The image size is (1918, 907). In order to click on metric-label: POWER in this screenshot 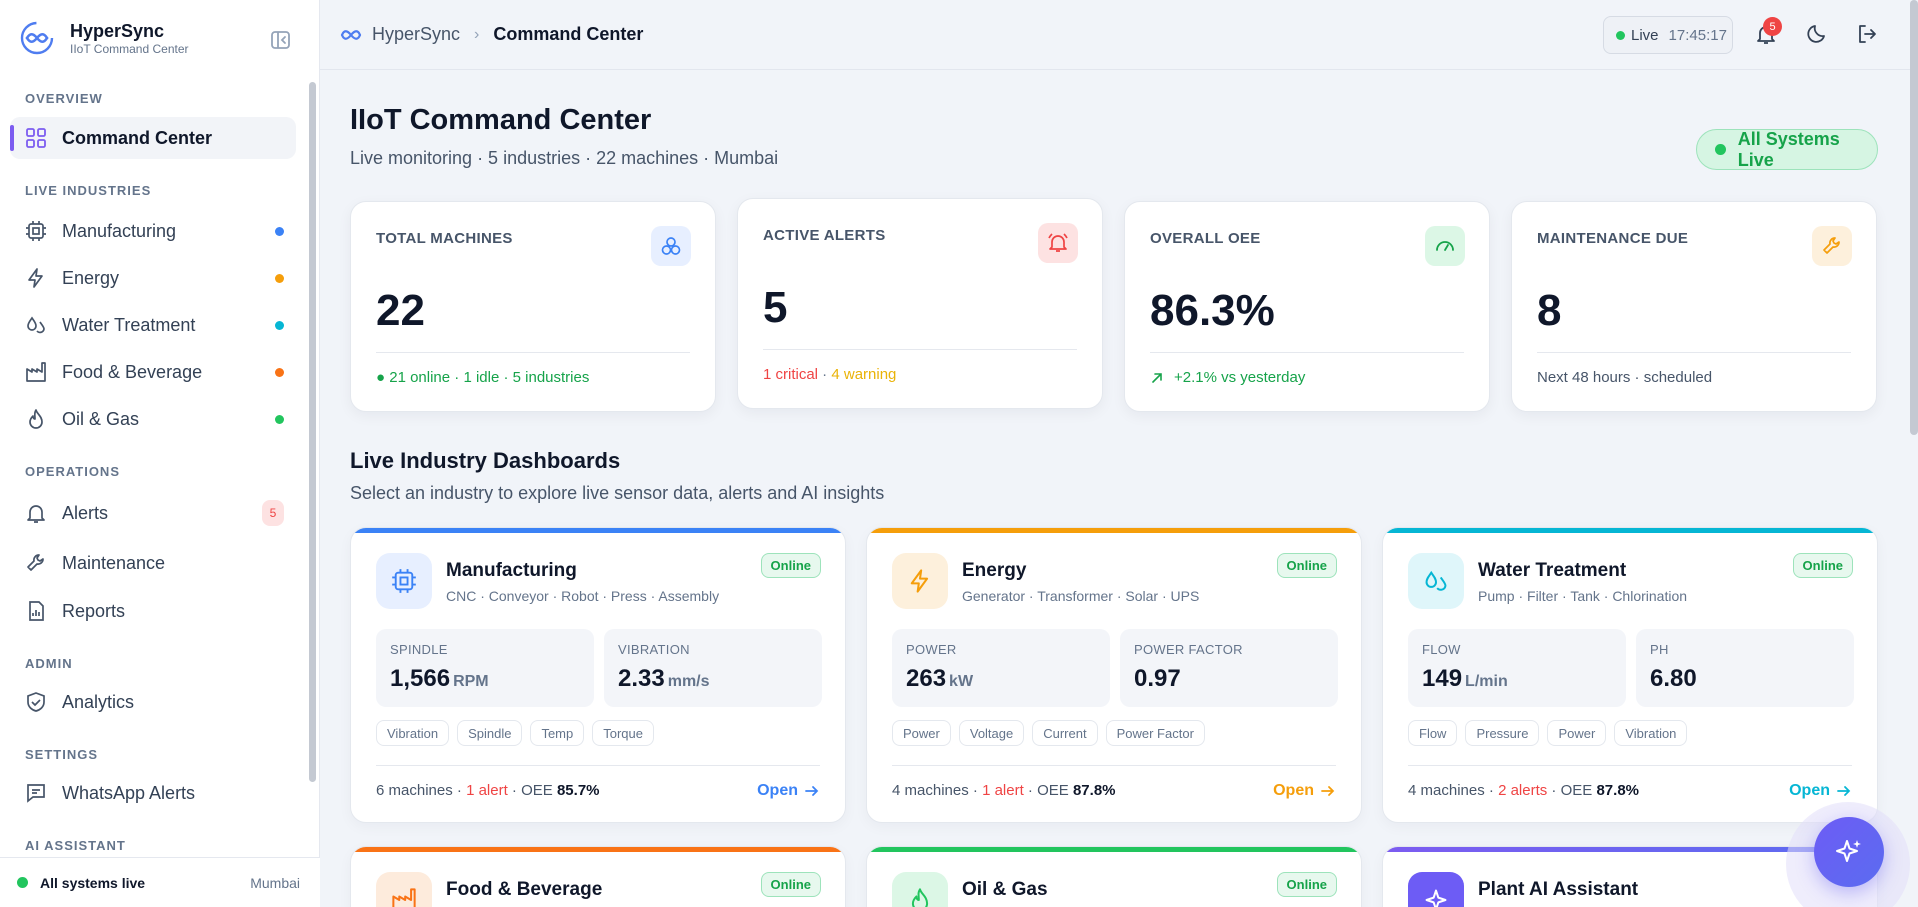, I will do `click(931, 649)`.